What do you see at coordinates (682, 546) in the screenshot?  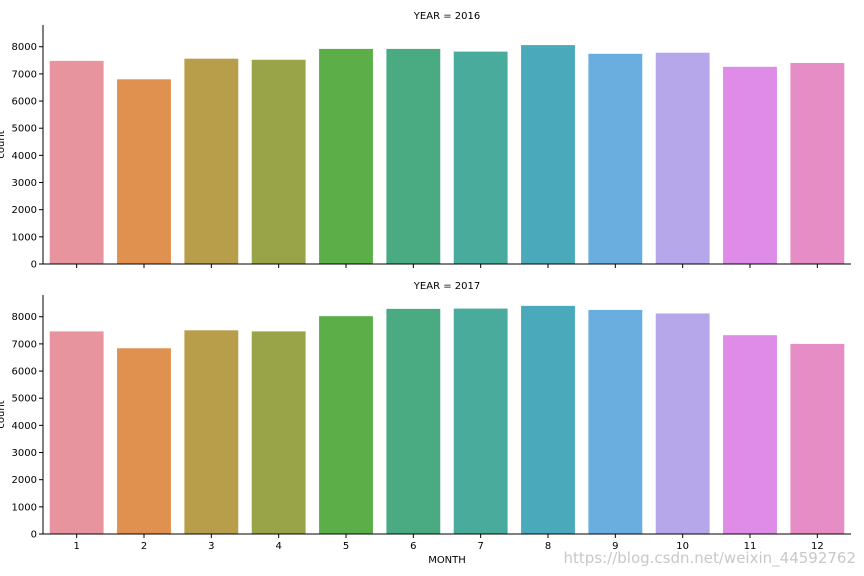 I see `x-tick-label: 10` at bounding box center [682, 546].